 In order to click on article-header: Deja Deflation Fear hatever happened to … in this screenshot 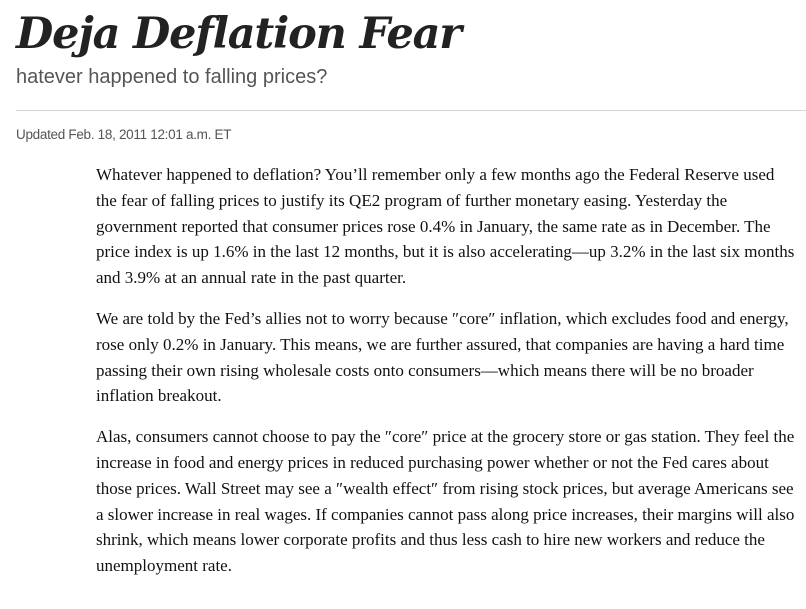, I will do `click(411, 48)`.